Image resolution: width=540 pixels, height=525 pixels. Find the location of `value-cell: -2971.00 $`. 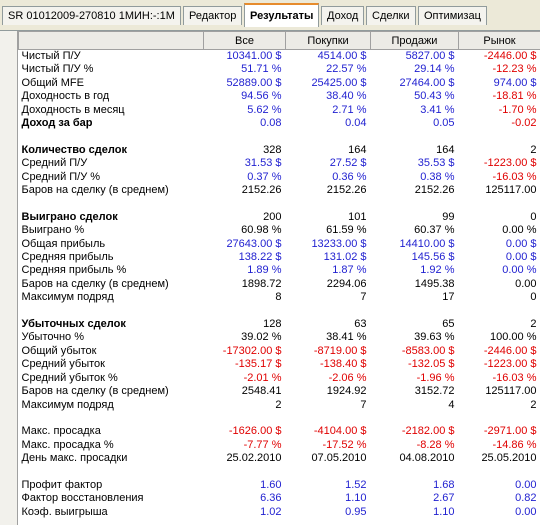

value-cell: -2971.00 $ is located at coordinates (510, 431).